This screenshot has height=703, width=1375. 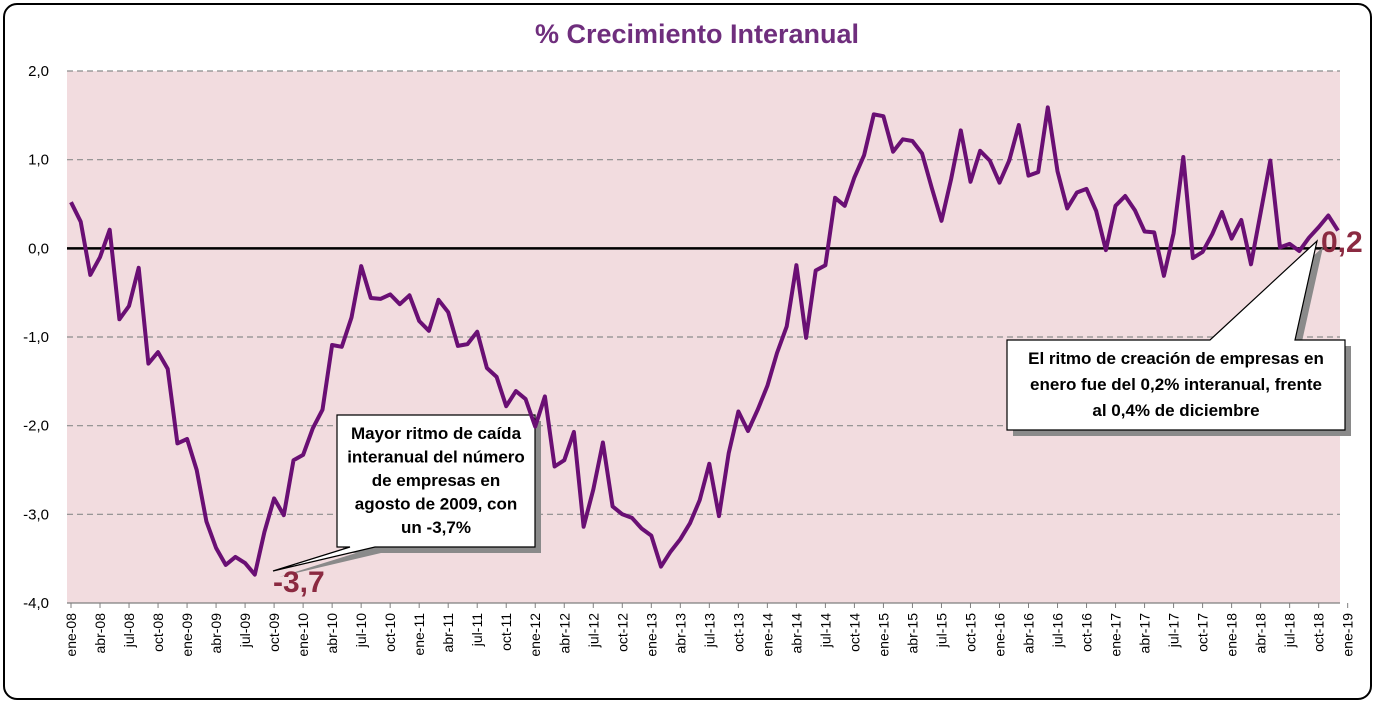 What do you see at coordinates (390, 632) in the screenshot?
I see `x-tick-label: oct-10` at bounding box center [390, 632].